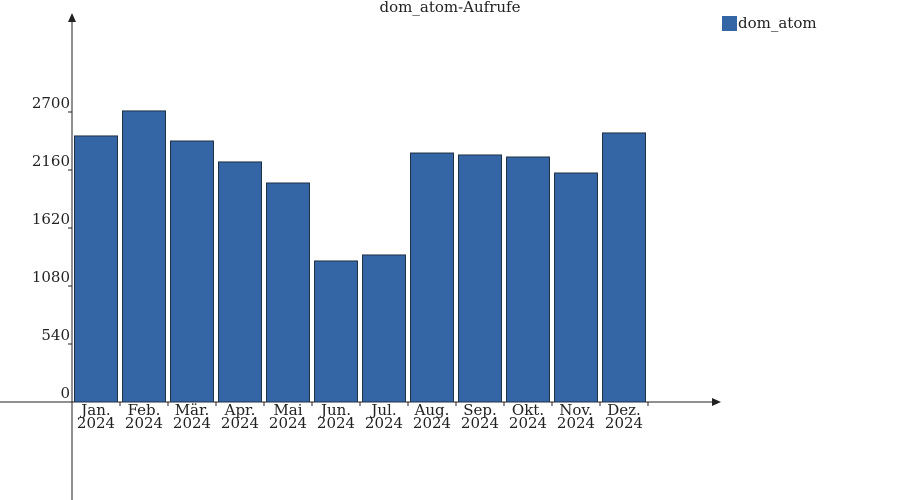 This screenshot has height=500, width=900. Describe the element at coordinates (55, 335) in the screenshot. I see `y-tick-label: 540` at that location.